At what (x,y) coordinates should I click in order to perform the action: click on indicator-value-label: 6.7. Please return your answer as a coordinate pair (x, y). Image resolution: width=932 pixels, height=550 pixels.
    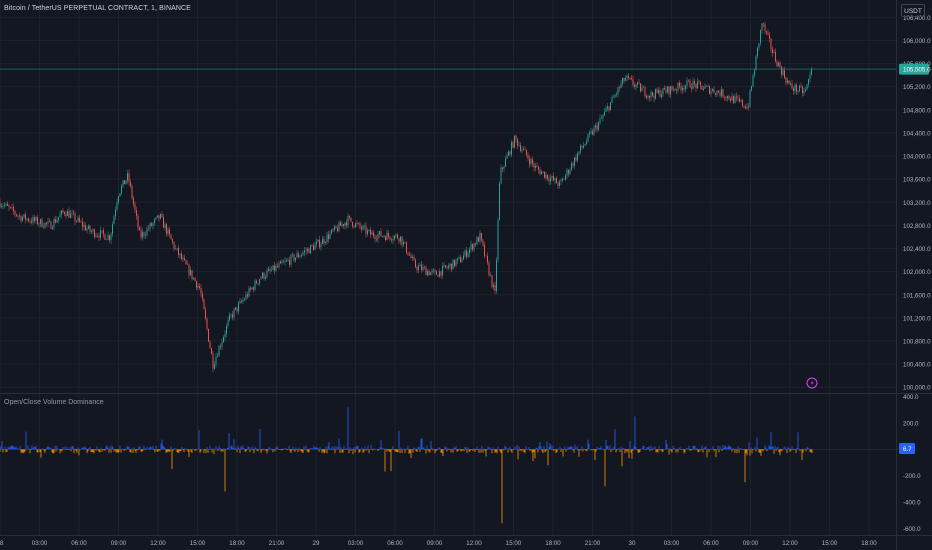
    Looking at the image, I should click on (907, 449).